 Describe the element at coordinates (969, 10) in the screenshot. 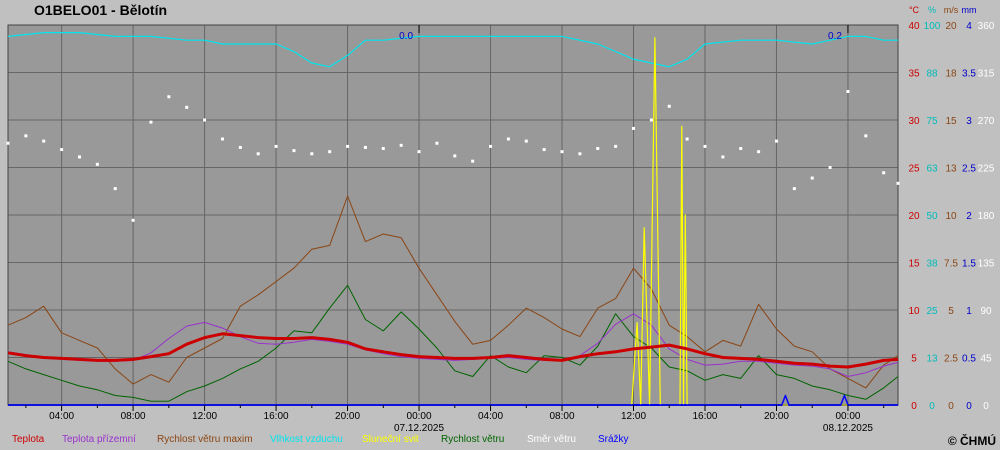

I see `axis-unit-label: mm` at that location.